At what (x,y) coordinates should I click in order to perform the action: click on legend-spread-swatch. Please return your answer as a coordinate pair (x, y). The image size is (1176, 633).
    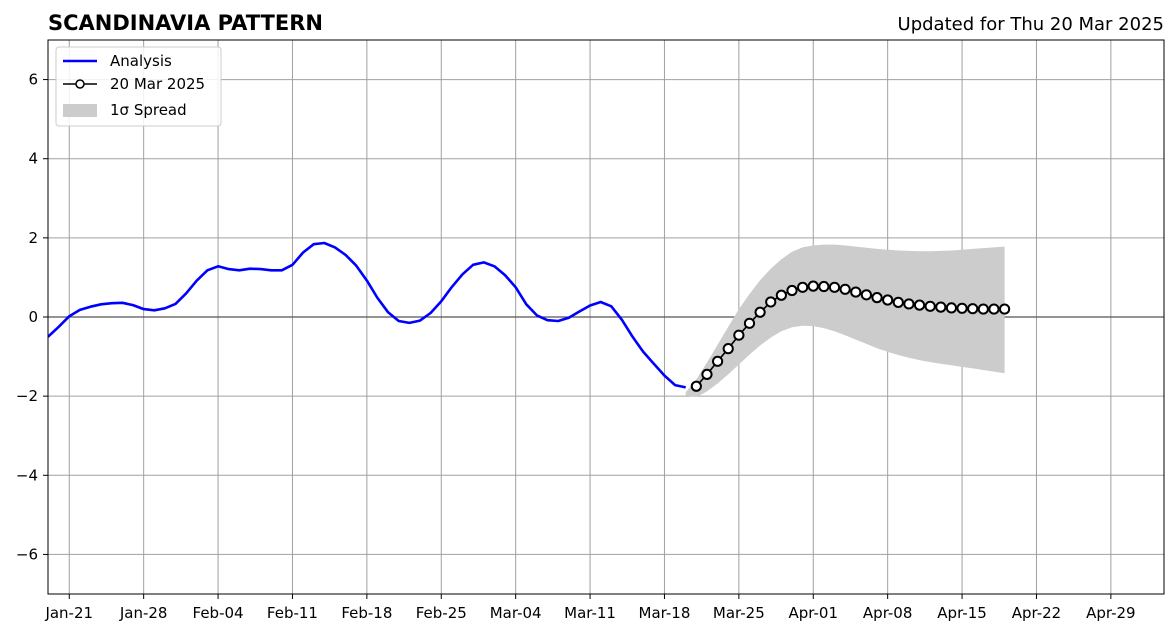
    Looking at the image, I should click on (80, 110).